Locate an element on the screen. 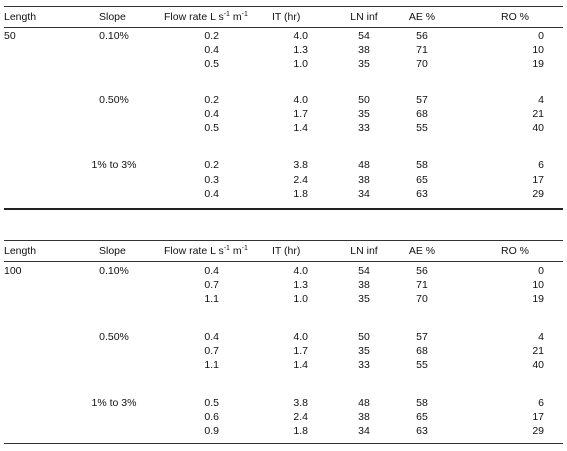  ro-cell: 17 is located at coordinates (538, 180).